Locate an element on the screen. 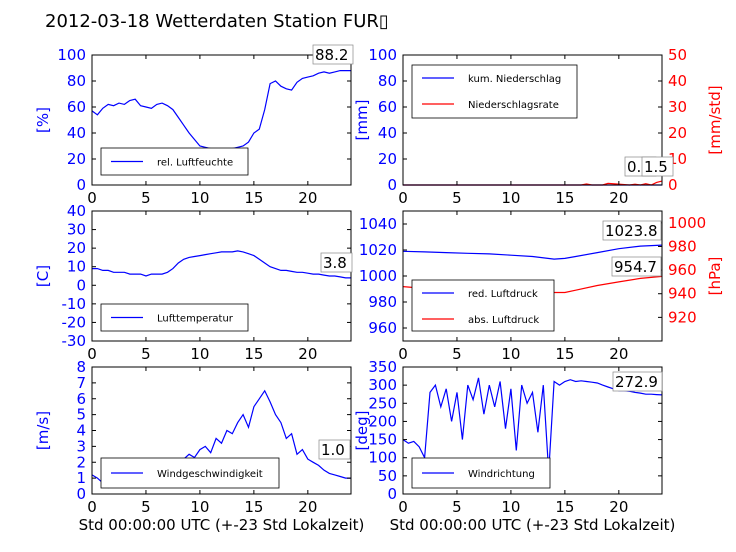  y-axis-label: [mm] is located at coordinates (362, 120).